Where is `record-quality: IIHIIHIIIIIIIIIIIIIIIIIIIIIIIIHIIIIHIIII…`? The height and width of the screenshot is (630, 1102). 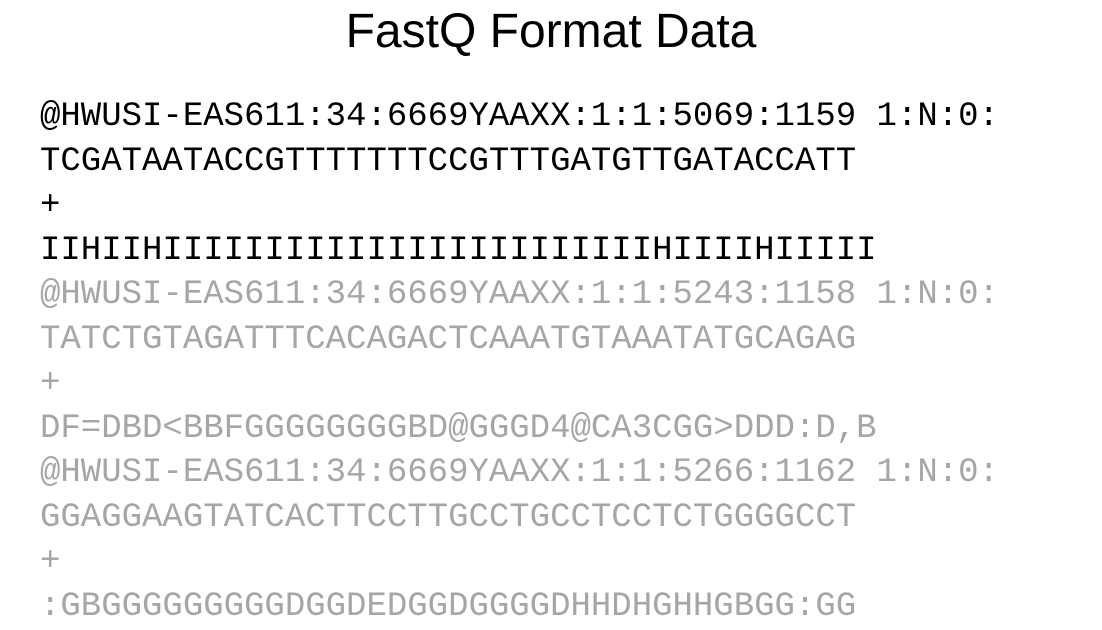
record-quality: IIHIIHIIIIIIIIIIIIIIIIIIIIIIIIHIIIIHIIII… is located at coordinates (458, 250).